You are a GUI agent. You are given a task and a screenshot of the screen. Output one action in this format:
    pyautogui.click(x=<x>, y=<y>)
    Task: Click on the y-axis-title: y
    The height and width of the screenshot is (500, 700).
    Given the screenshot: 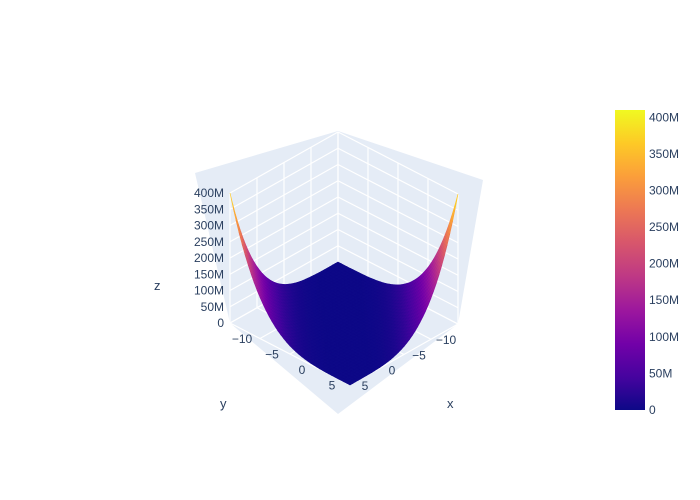 What is the action you would take?
    pyautogui.click(x=223, y=403)
    